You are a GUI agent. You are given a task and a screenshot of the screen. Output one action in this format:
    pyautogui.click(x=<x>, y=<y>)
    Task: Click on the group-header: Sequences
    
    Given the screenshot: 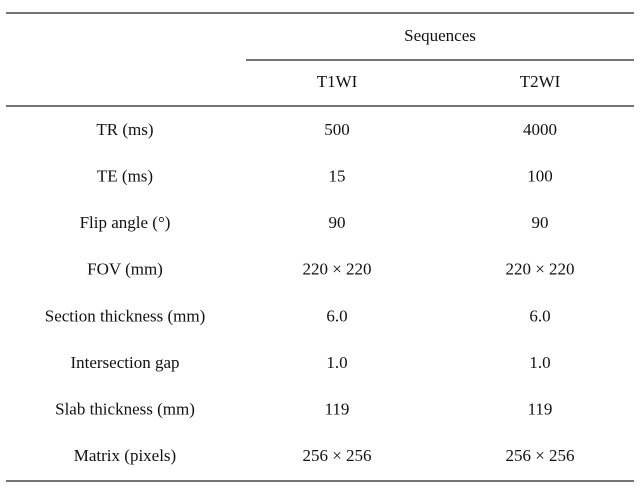 What is the action you would take?
    pyautogui.click(x=440, y=35)
    